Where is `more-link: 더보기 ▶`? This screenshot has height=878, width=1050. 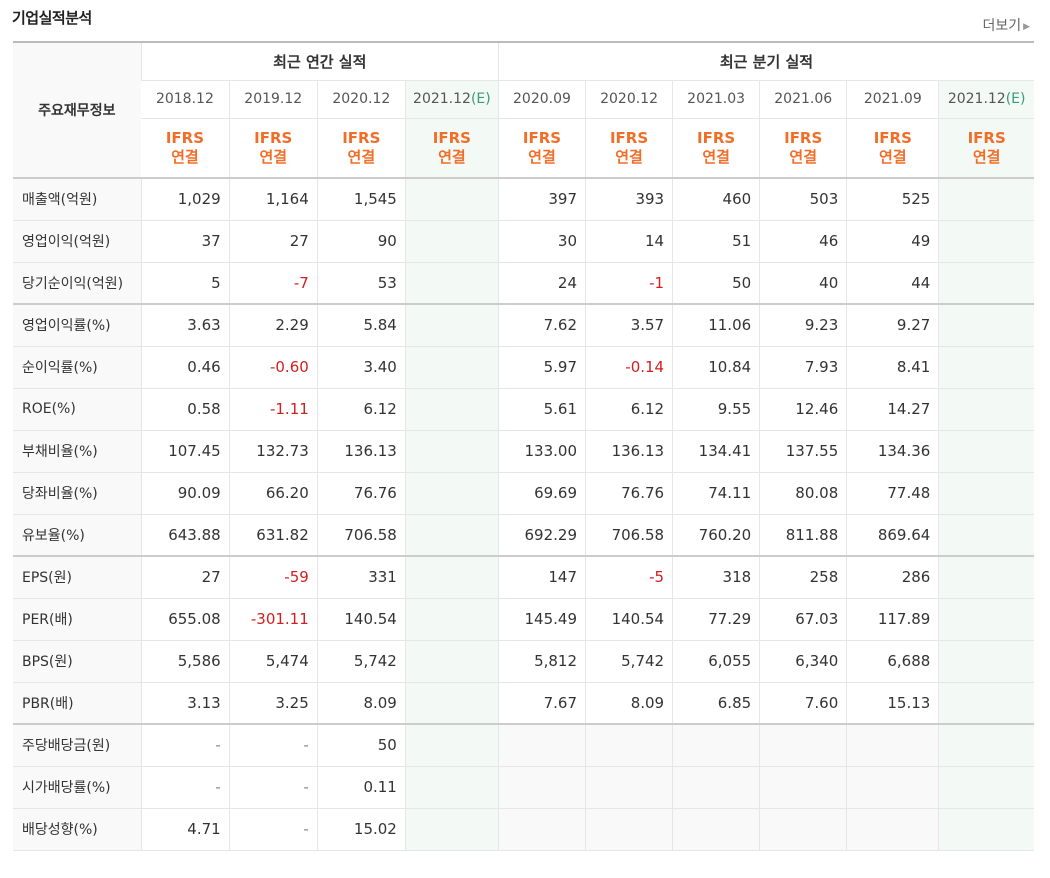 more-link: 더보기 ▶ is located at coordinates (1006, 25).